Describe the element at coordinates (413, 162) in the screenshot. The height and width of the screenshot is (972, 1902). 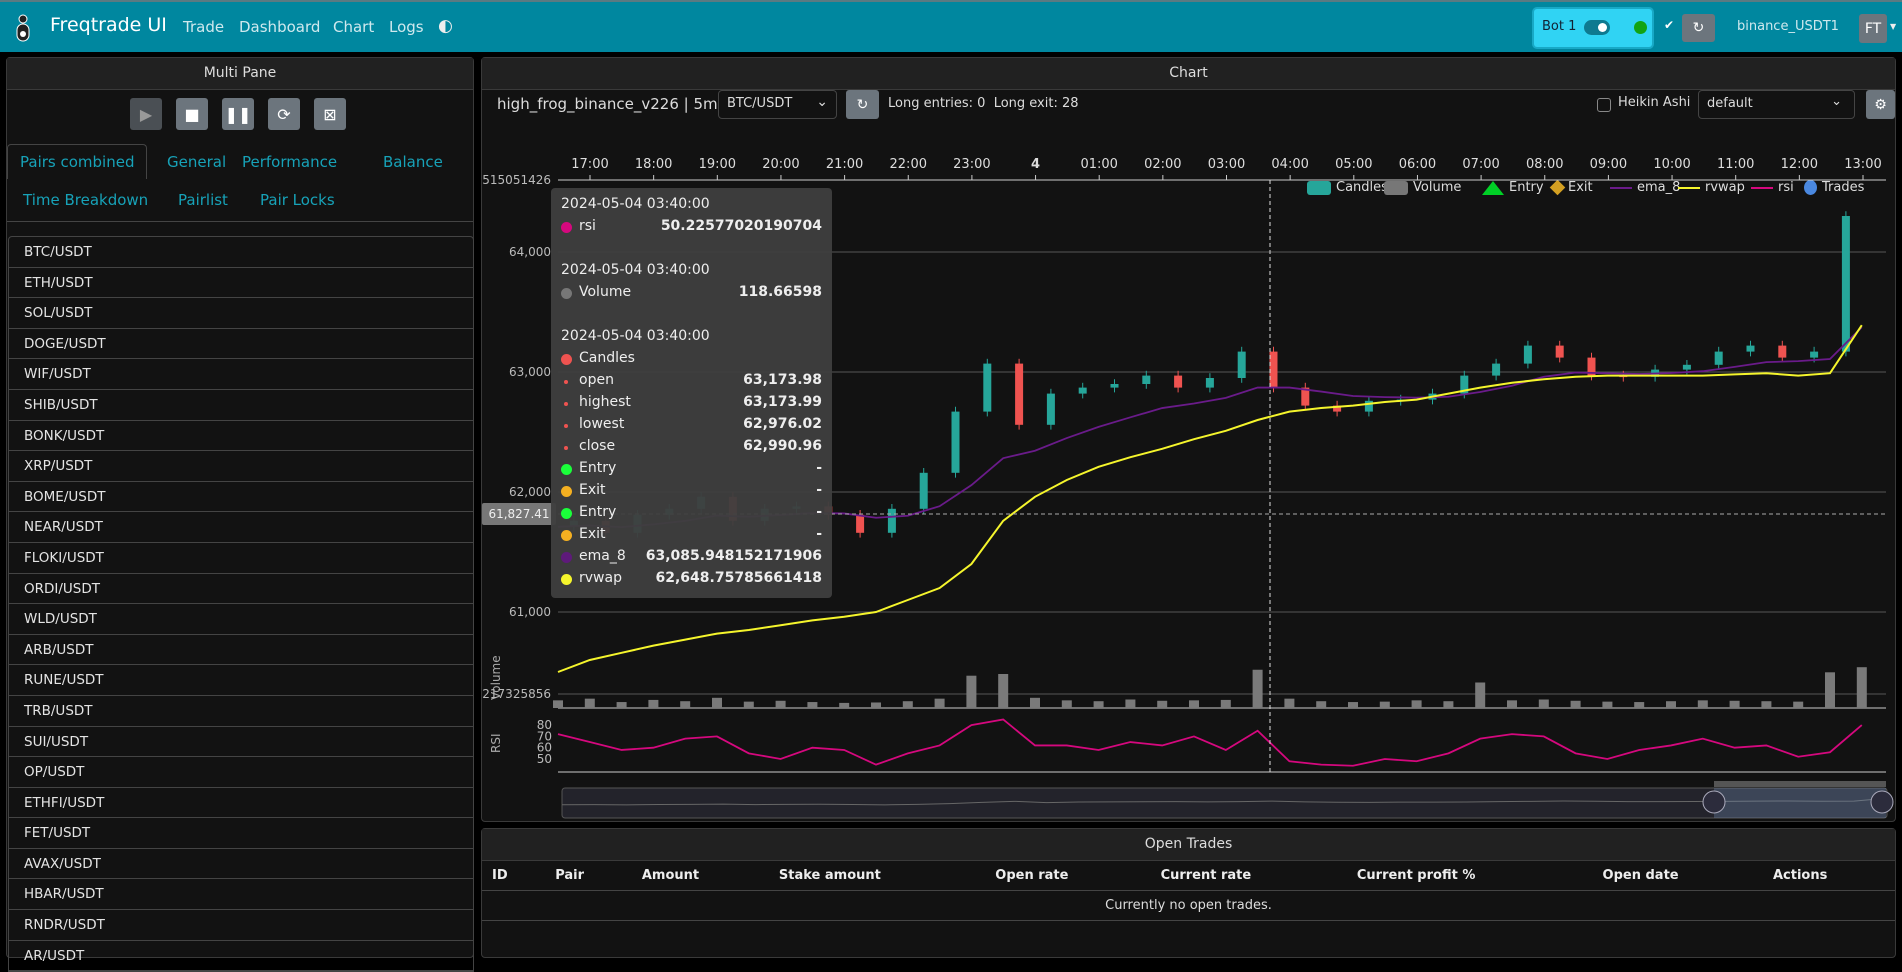
I see `tab-balance: Balance` at that location.